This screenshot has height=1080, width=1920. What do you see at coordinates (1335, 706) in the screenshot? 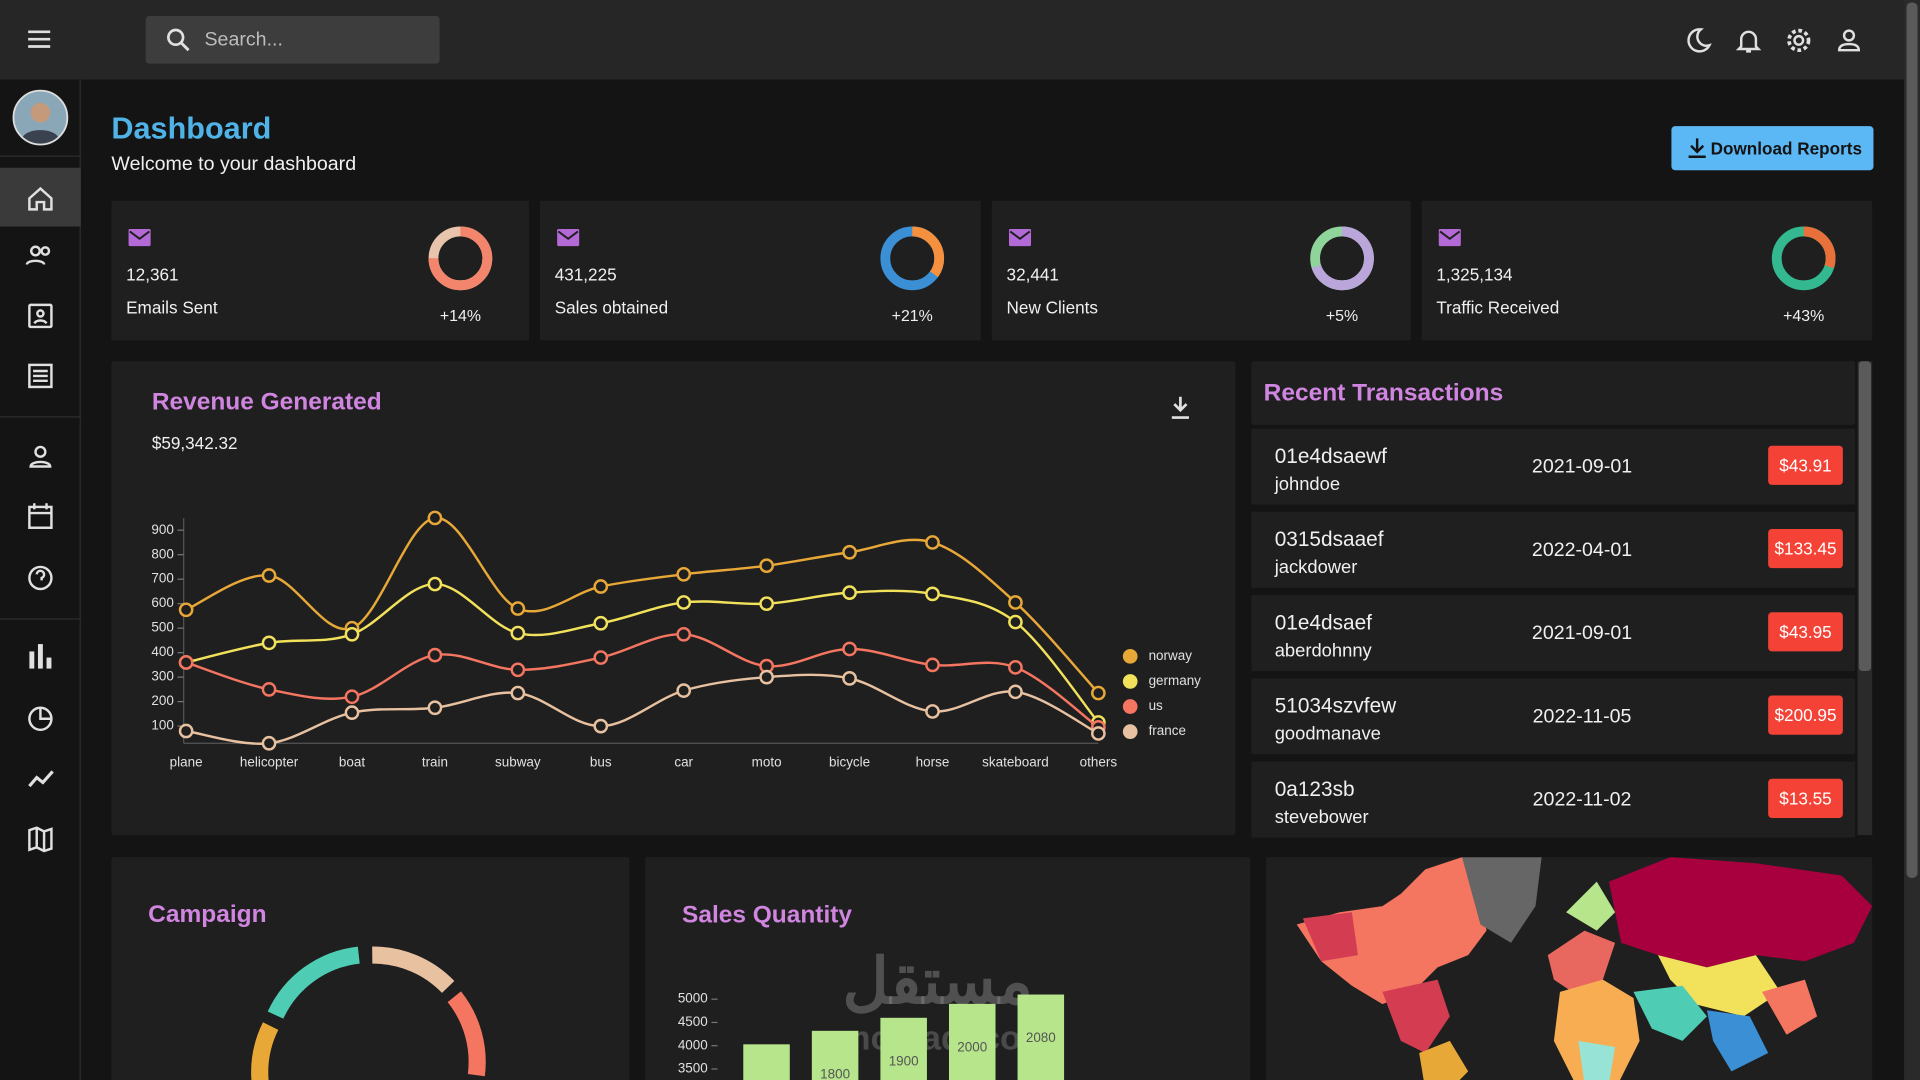
I see `transaction-id: 51034szvfew` at bounding box center [1335, 706].